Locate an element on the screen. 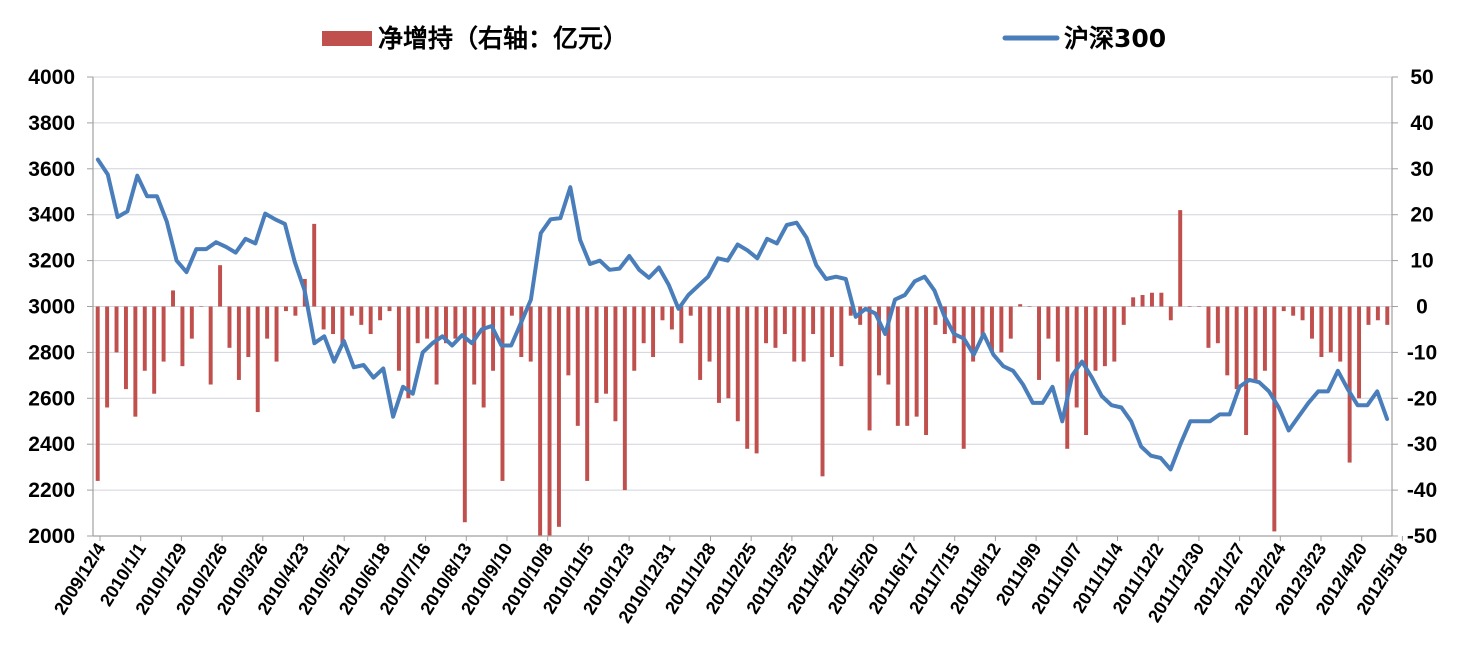  y-left-tick-label: 3800 is located at coordinates (51, 123).